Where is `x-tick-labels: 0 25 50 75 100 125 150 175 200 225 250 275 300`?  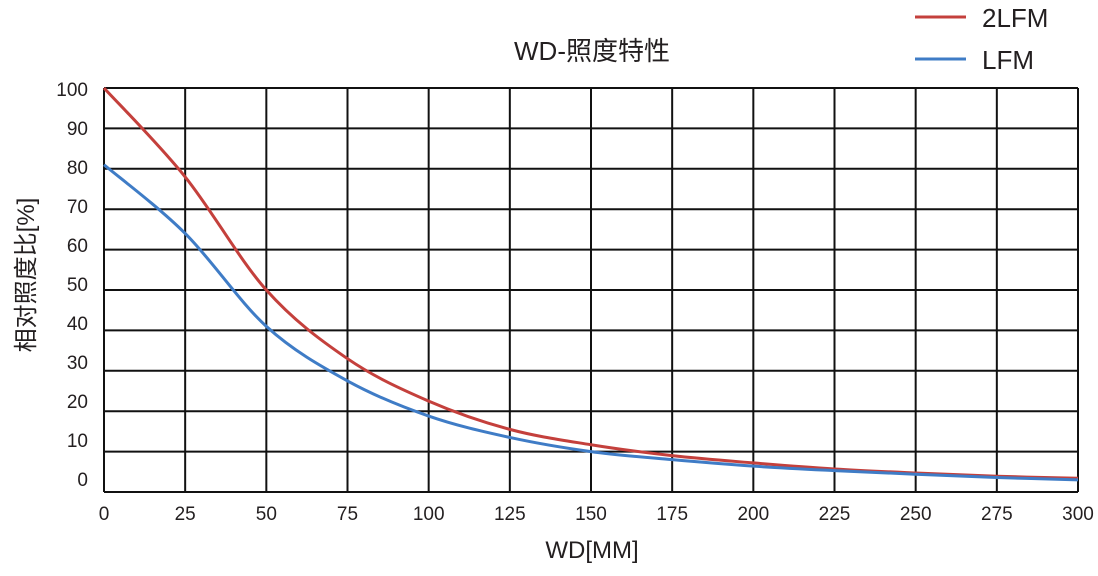 x-tick-labels: 0 25 50 75 100 125 150 175 200 225 250 275 300 is located at coordinates (596, 514).